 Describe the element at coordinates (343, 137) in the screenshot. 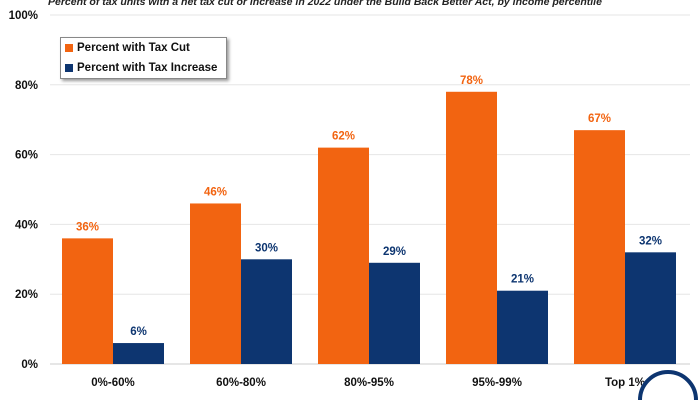

I see `data-label: 62%` at that location.